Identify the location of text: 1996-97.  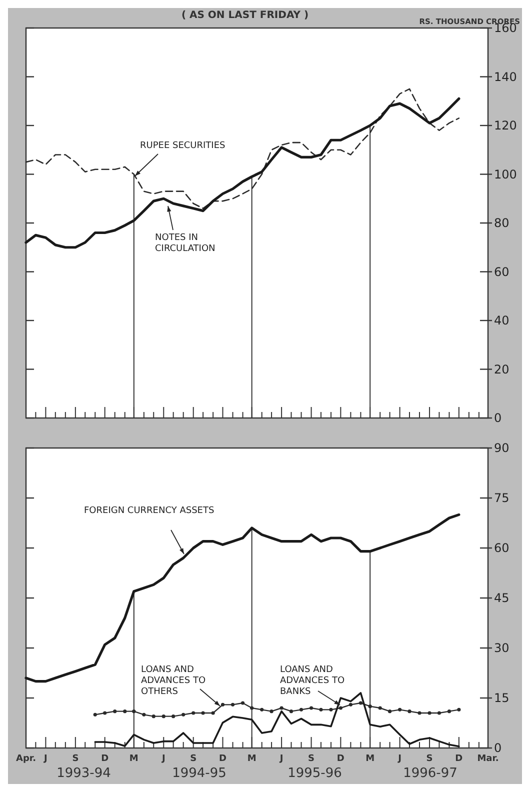
(430, 773).